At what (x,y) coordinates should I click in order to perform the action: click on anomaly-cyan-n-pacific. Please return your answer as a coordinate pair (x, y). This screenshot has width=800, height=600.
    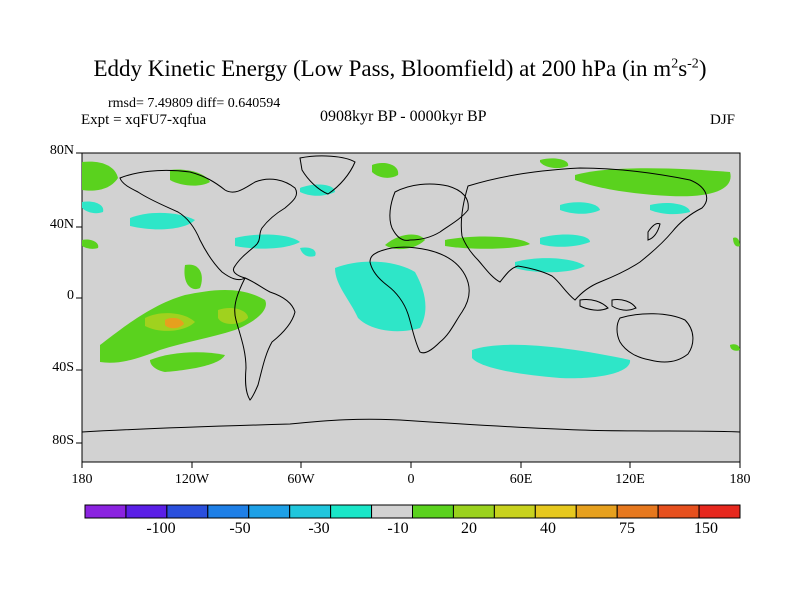
    Looking at the image, I should click on (162, 221).